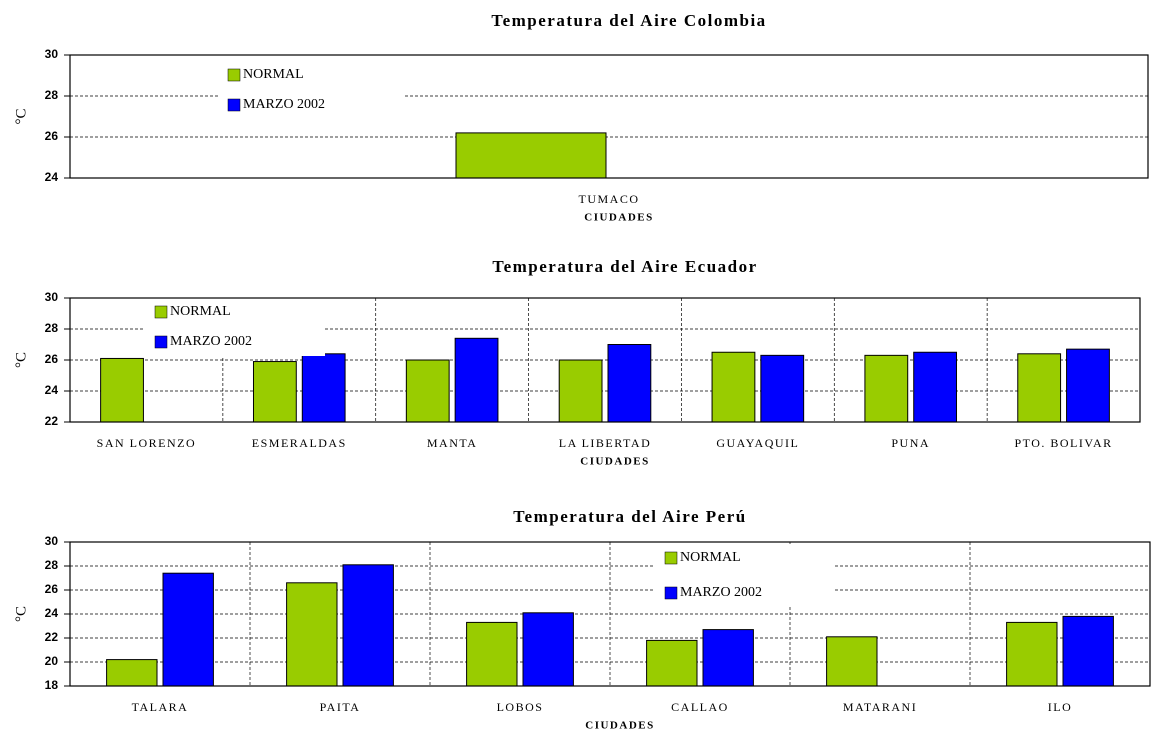 Image resolution: width=1154 pixels, height=736 pixels. I want to click on x-tick-label: MANTA, so click(452, 443).